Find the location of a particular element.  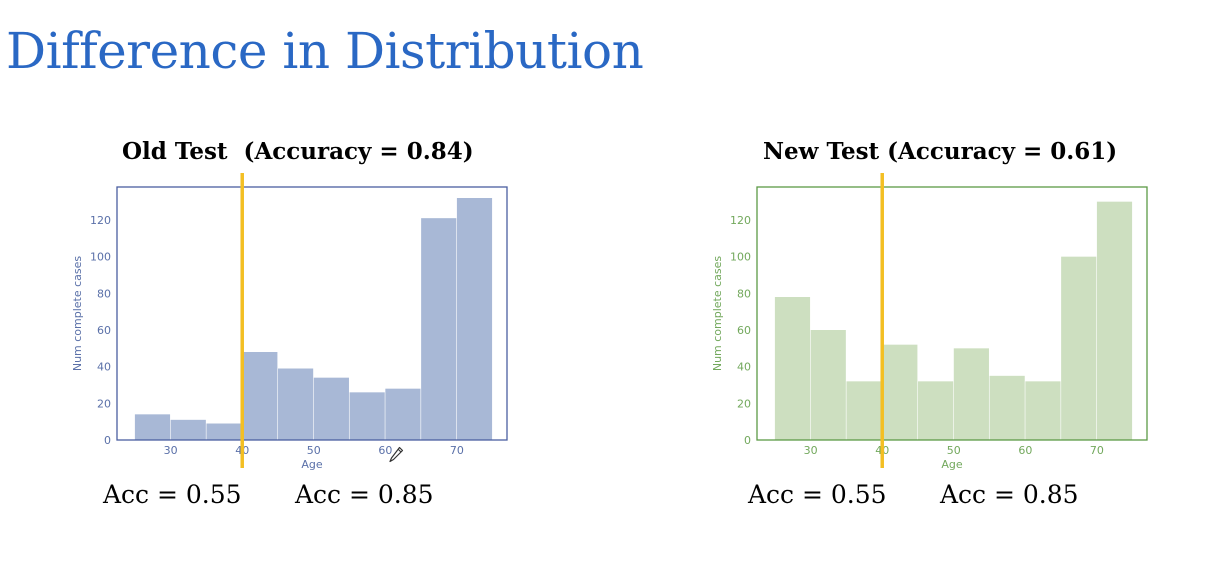

new-test-plot-frame is located at coordinates (952, 313).